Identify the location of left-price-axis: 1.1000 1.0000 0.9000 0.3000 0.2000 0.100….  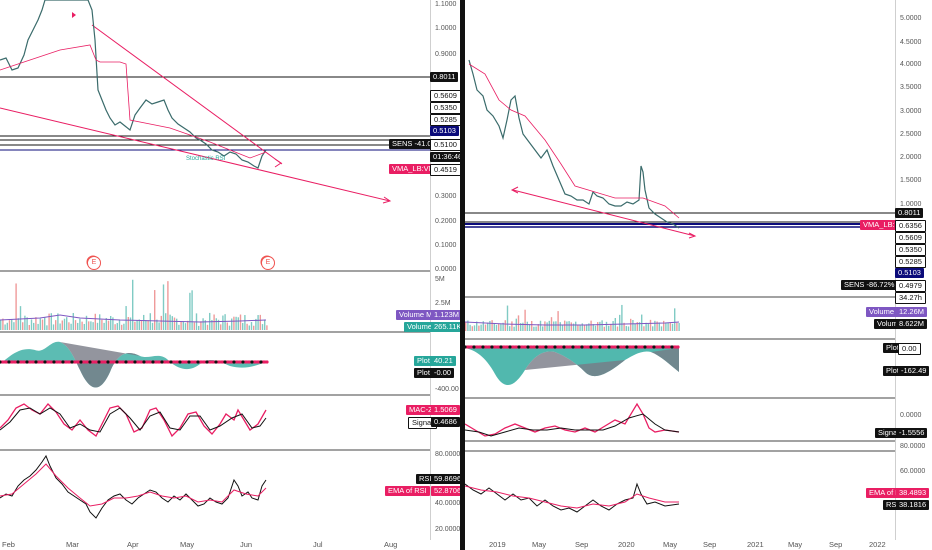
(445, 270).